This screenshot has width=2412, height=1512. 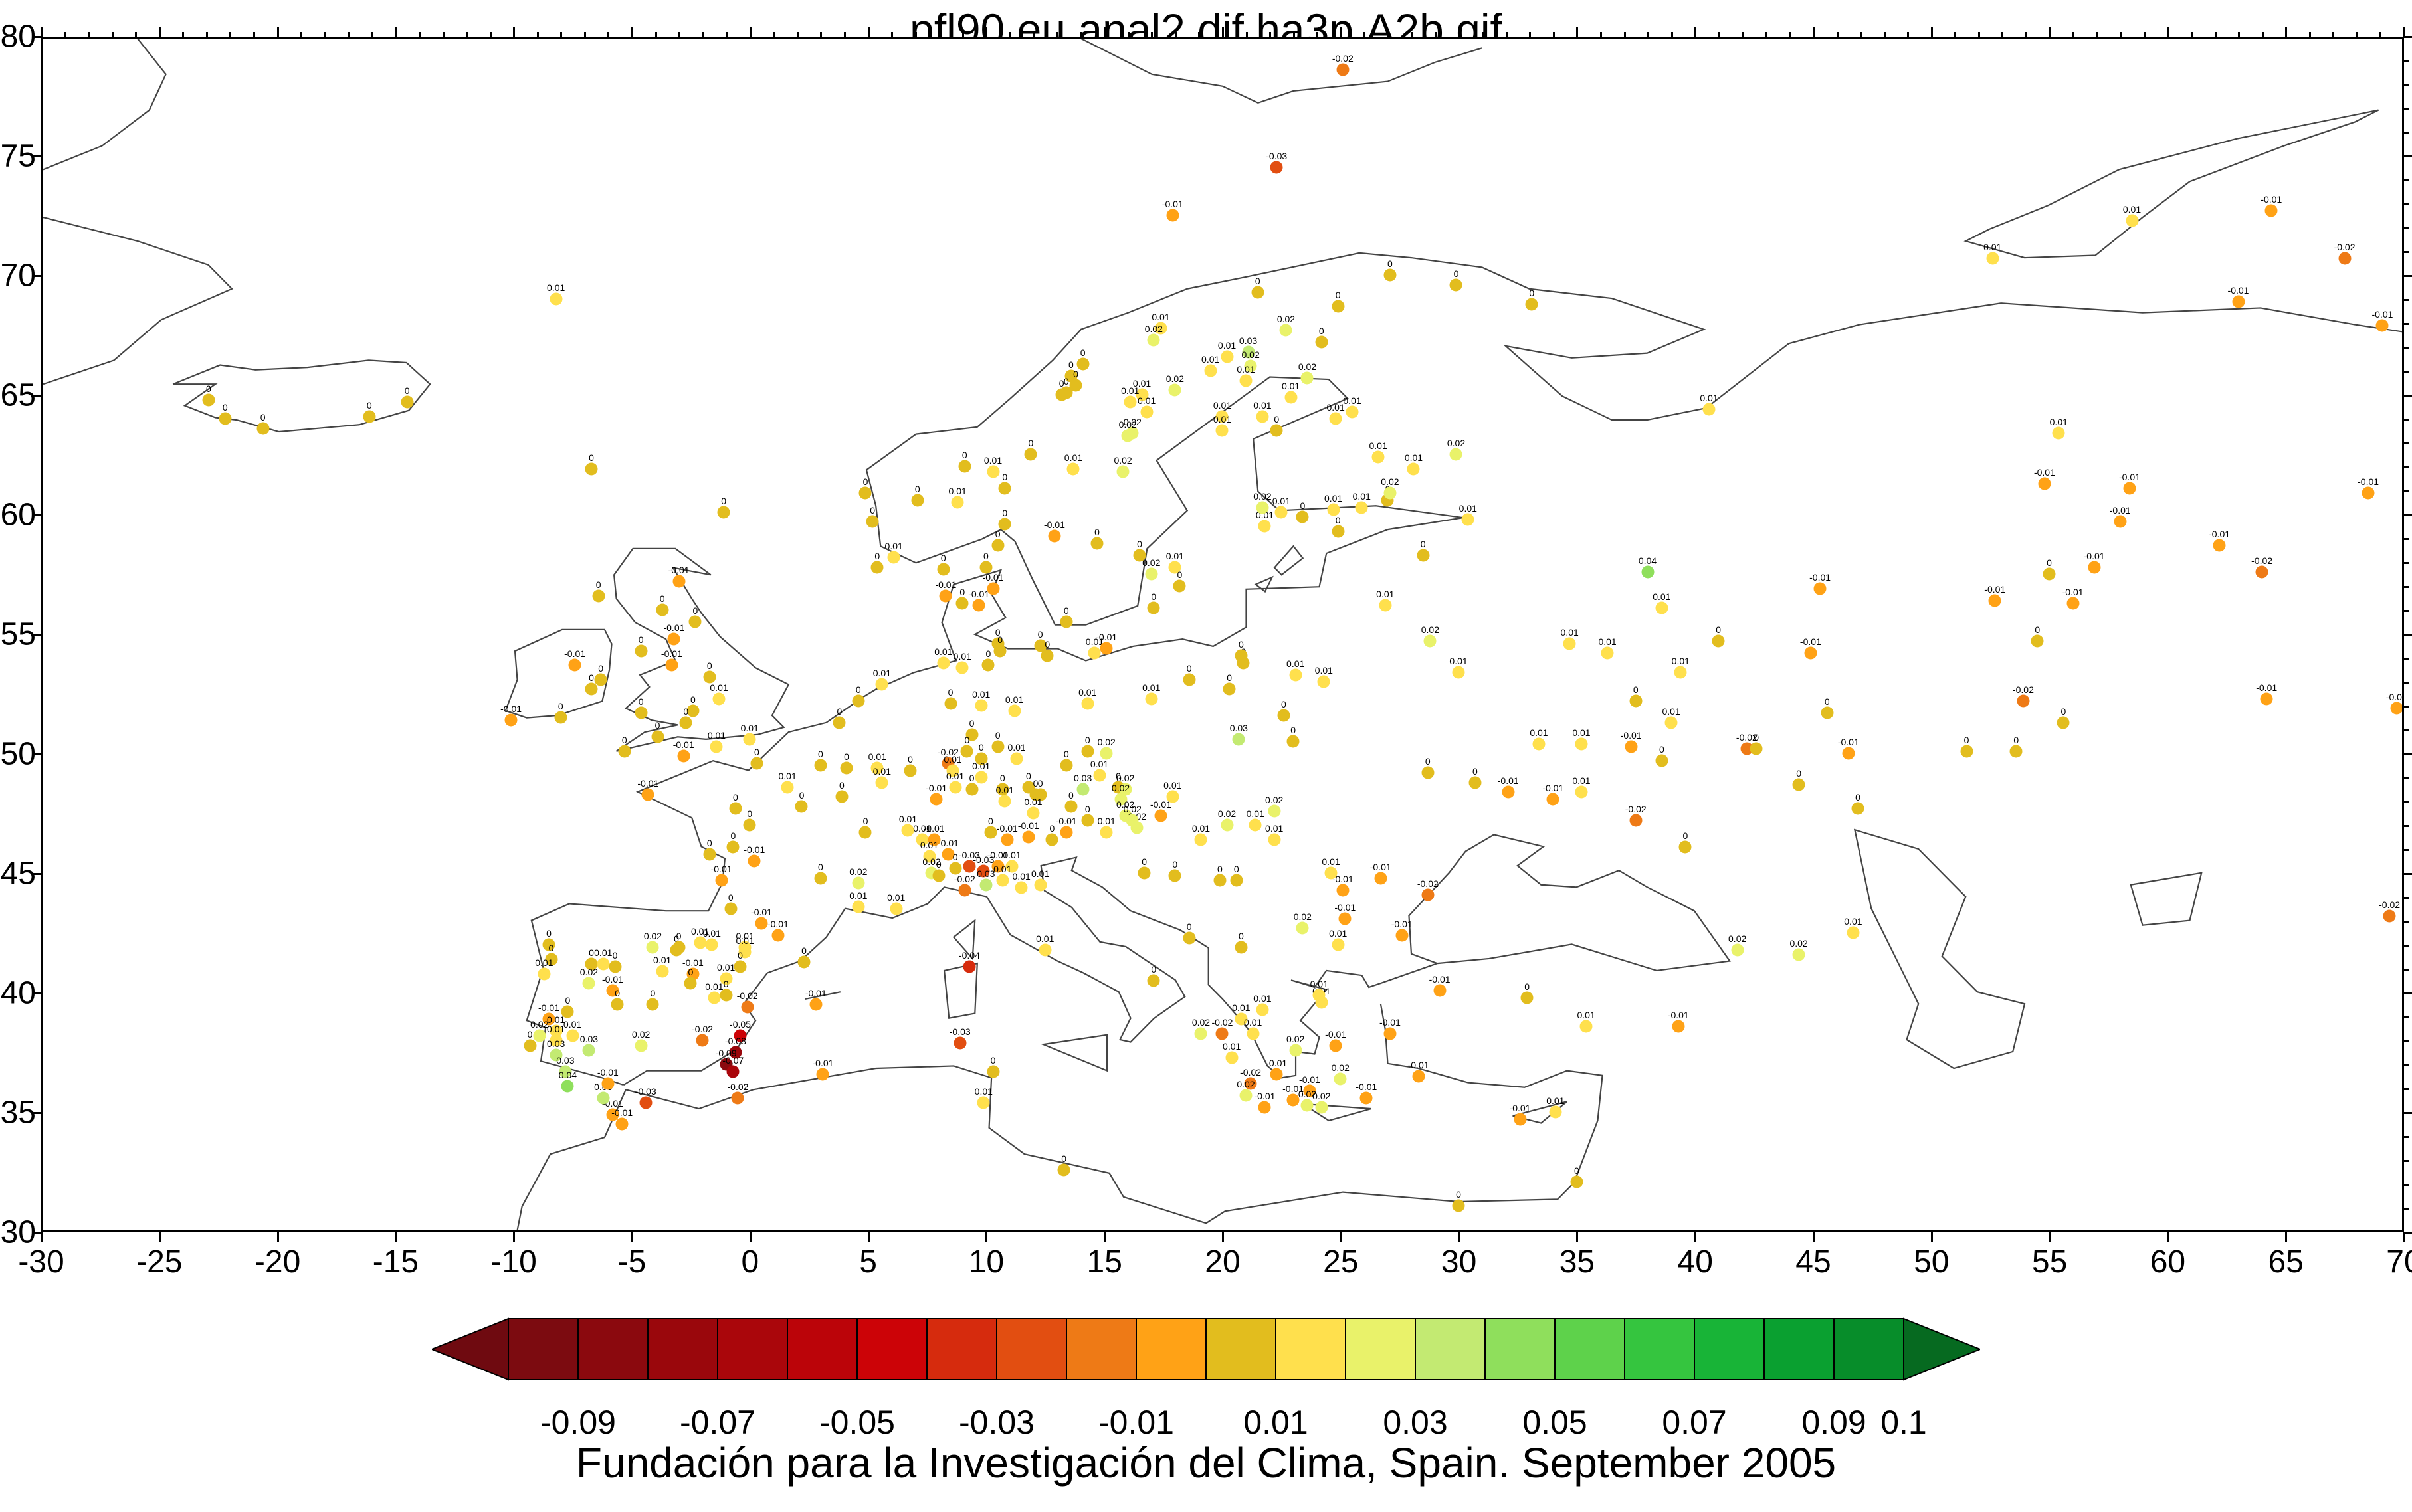 I want to click on data-point-value-label: 0.03, so click(x=1248, y=340).